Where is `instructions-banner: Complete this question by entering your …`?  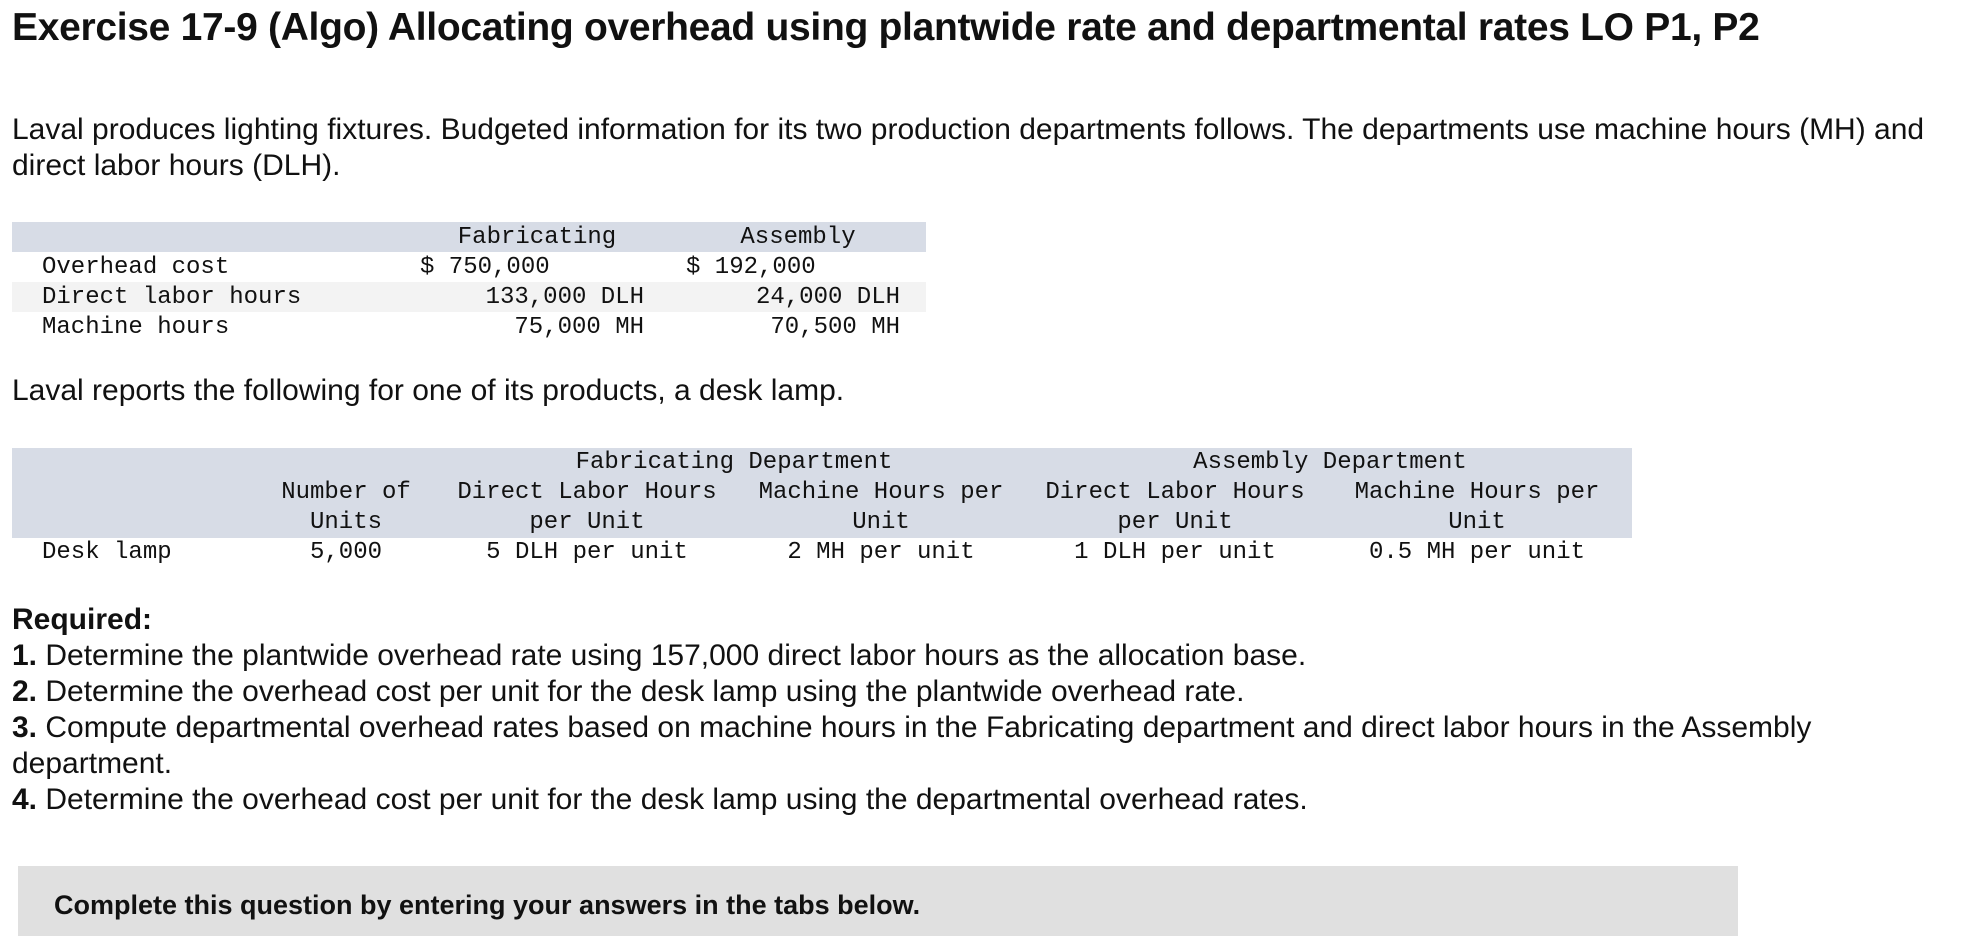
instructions-banner: Complete this question by entering your … is located at coordinates (878, 901).